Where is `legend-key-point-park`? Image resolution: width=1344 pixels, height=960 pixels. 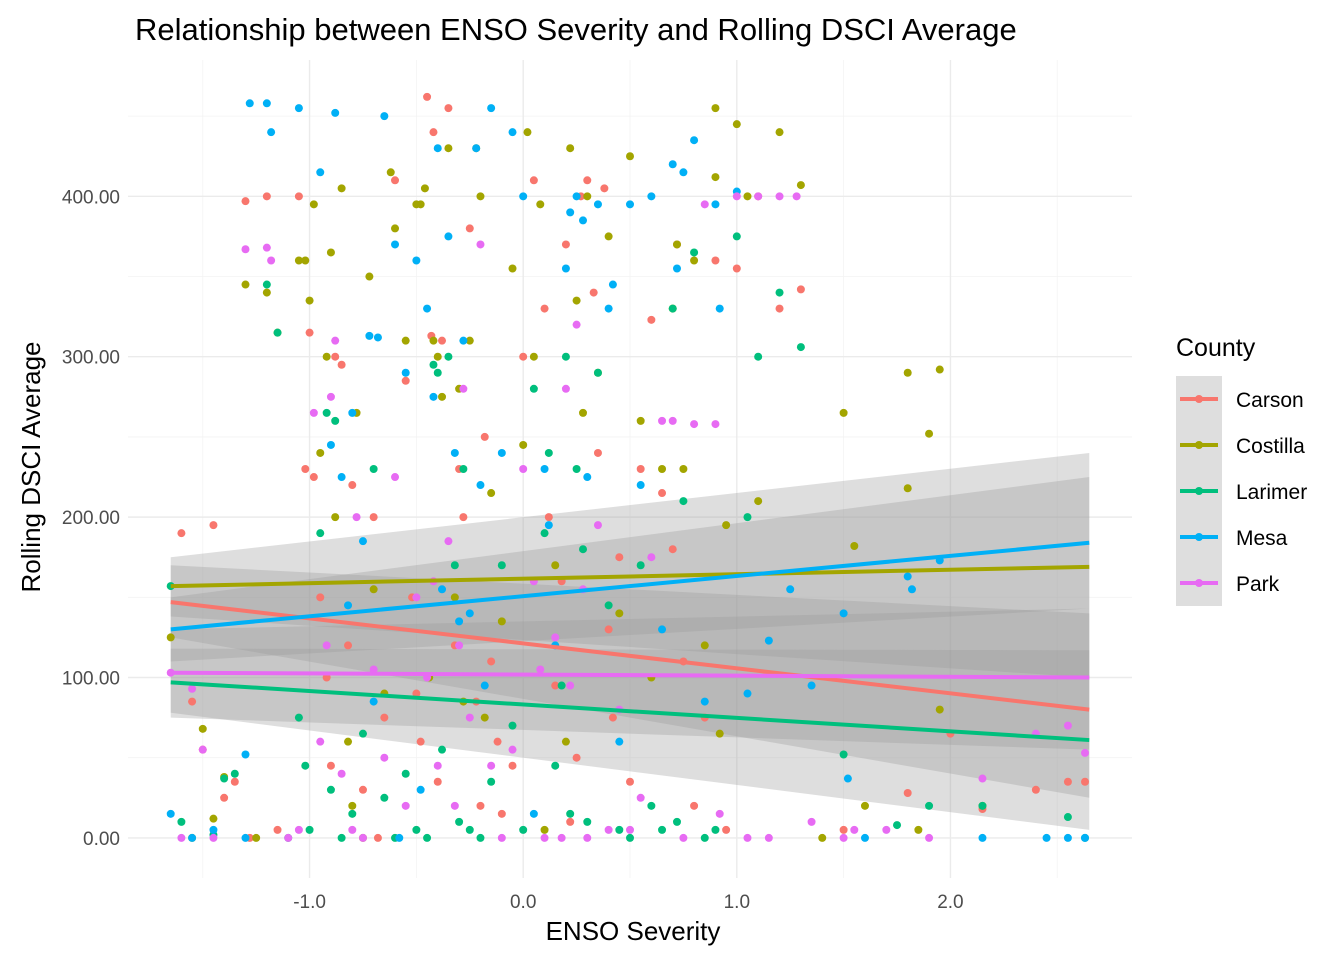 legend-key-point-park is located at coordinates (1199, 583).